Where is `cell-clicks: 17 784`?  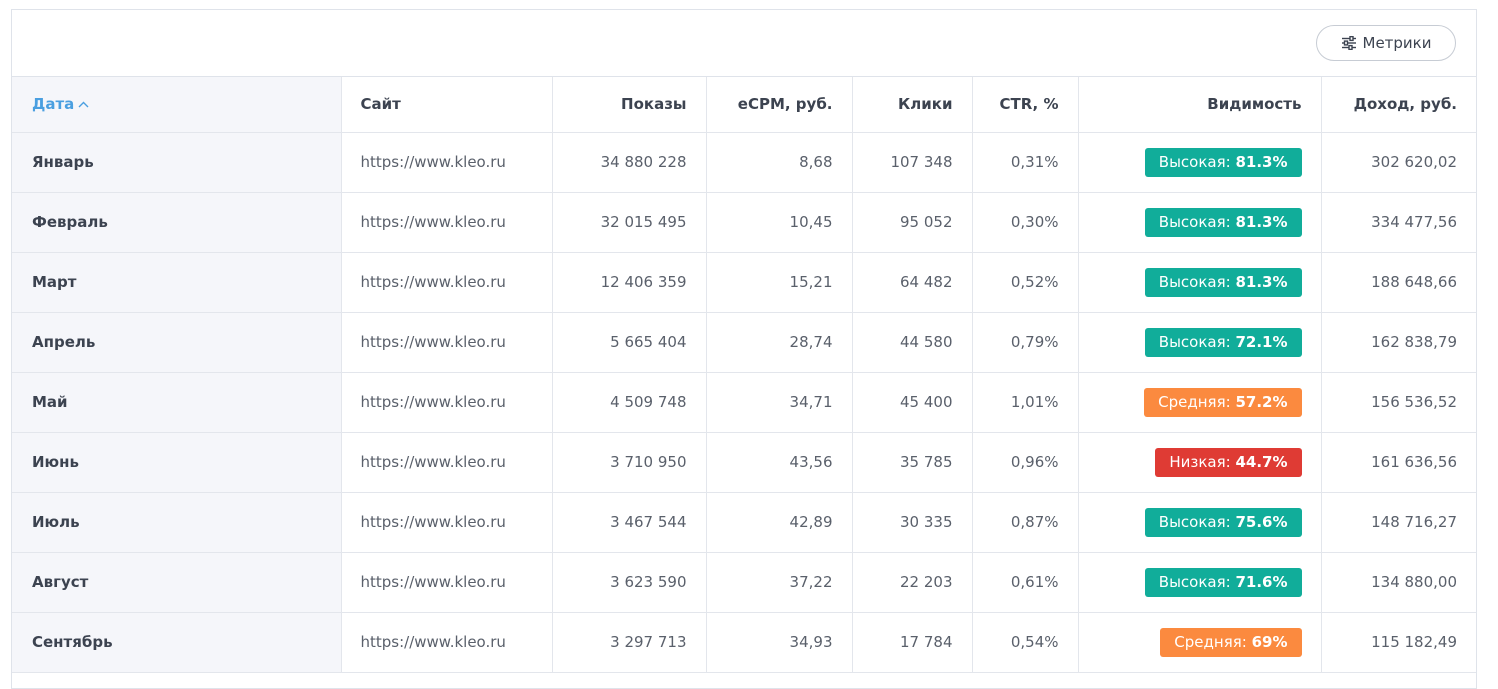
cell-clicks: 17 784 is located at coordinates (912, 642).